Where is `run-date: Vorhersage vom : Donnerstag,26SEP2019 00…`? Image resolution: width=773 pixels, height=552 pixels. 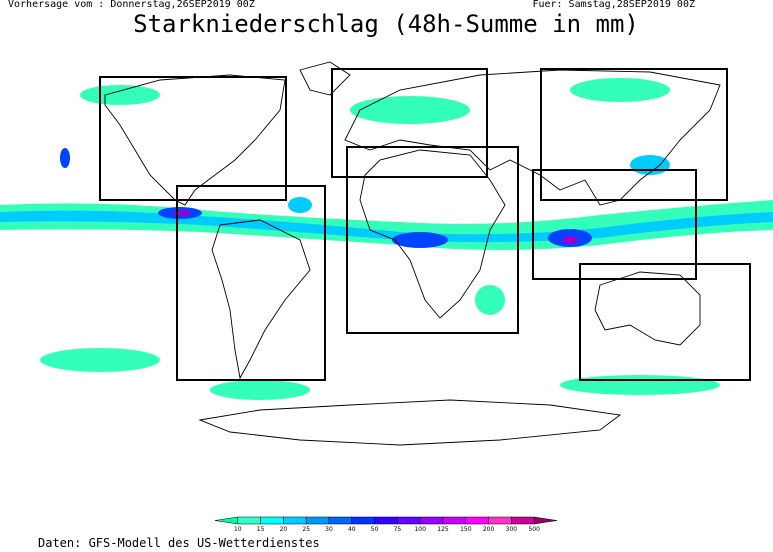
run-date: Vorhersage vom : Donnerstag,26SEP2019 00… is located at coordinates (131, 5).